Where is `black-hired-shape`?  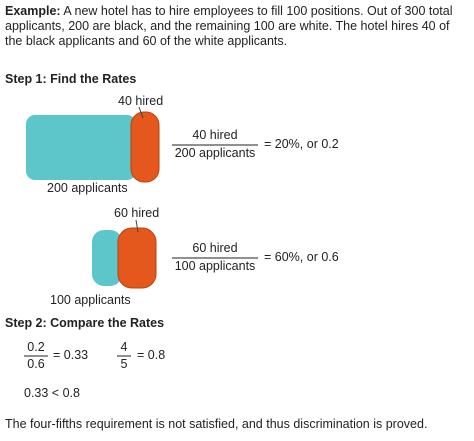 black-hired-shape is located at coordinates (145, 147).